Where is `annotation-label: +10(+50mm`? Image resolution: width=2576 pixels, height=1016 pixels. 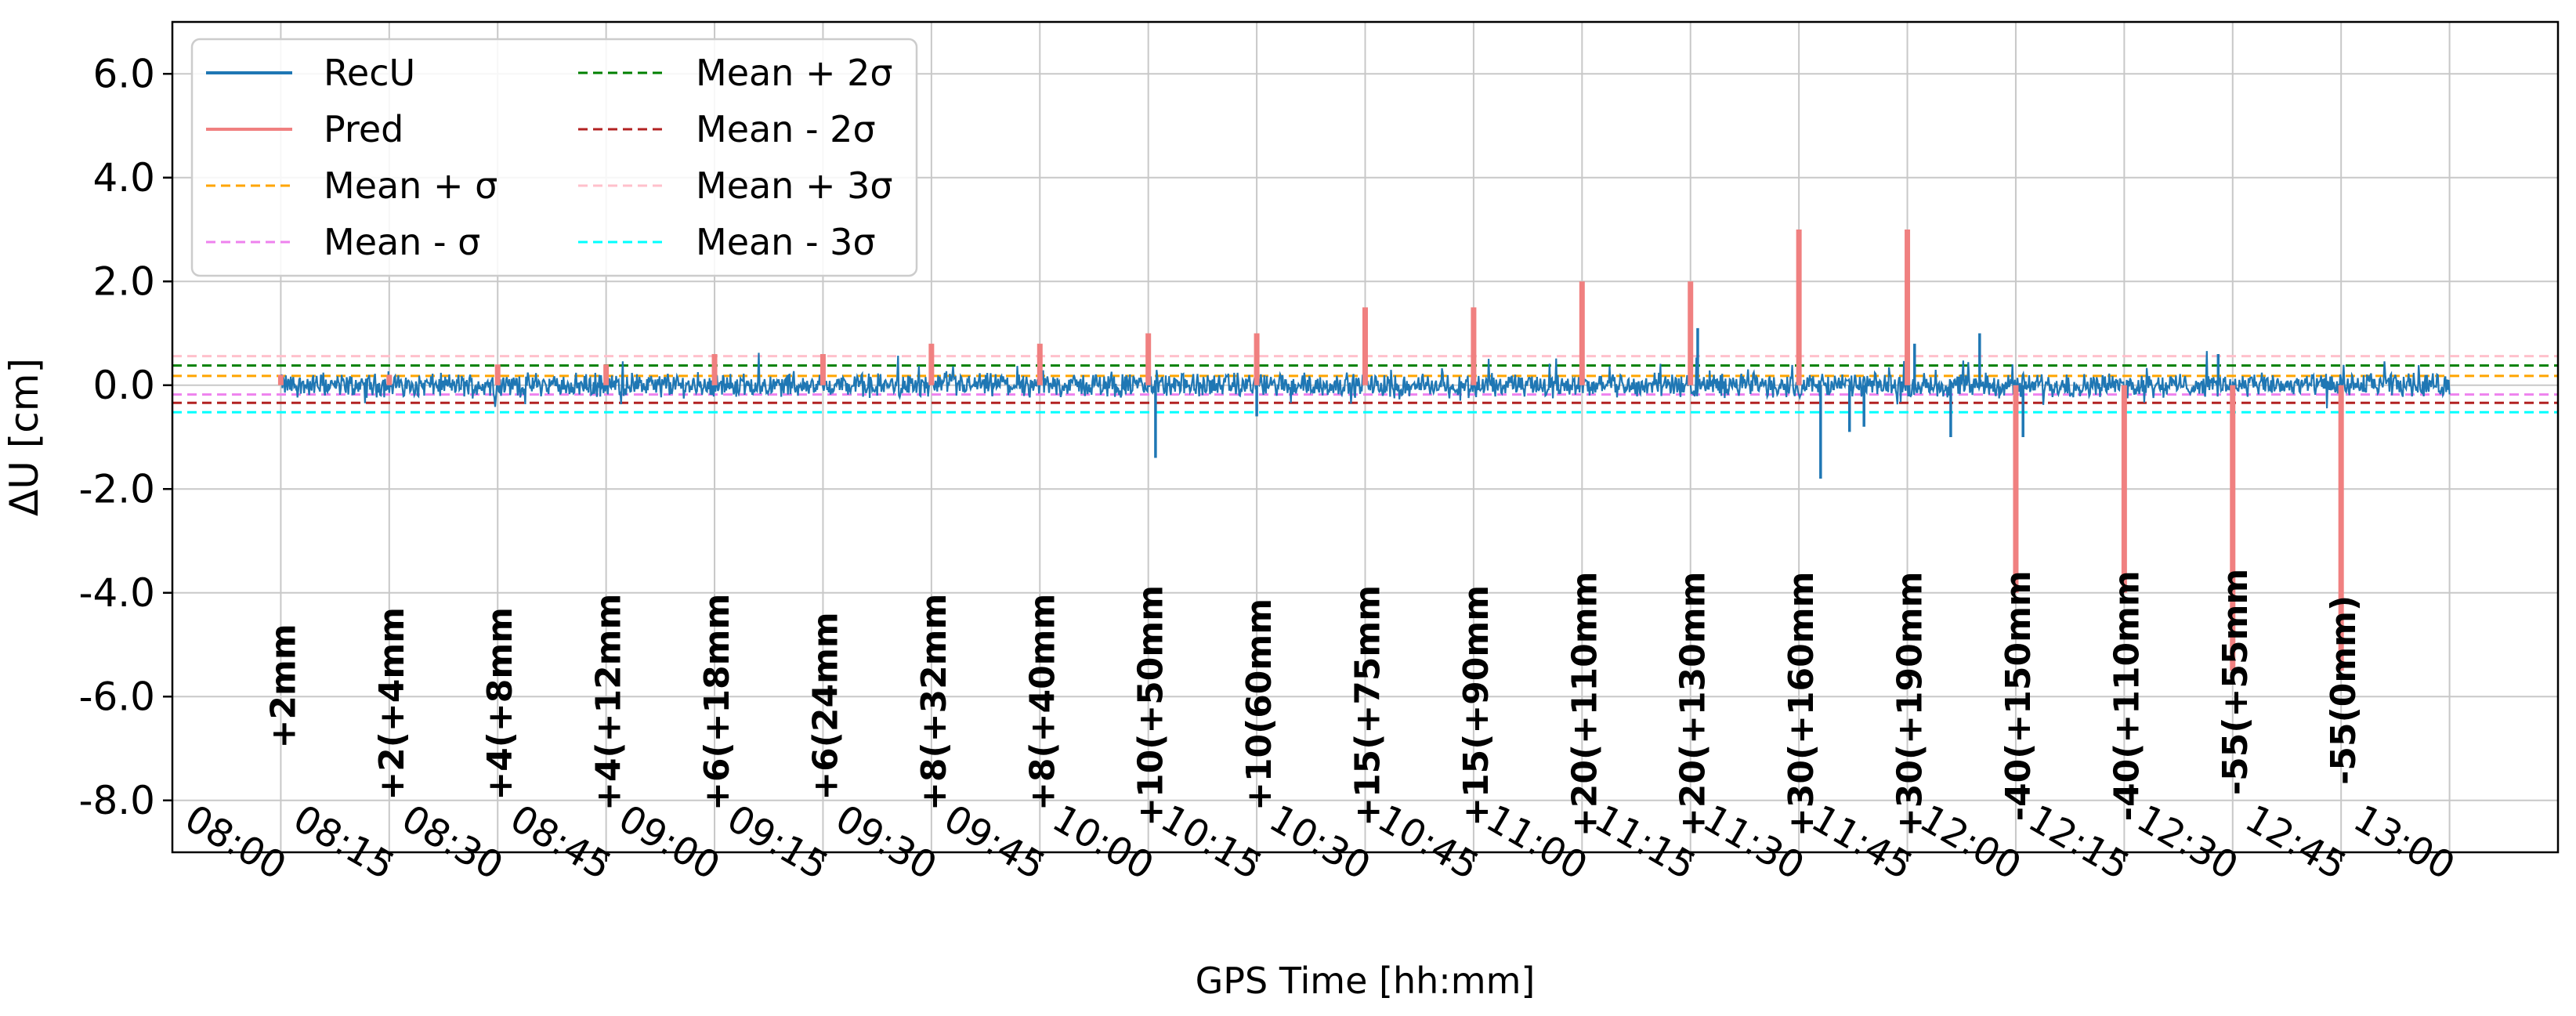
annotation-label: +10(+50mm is located at coordinates (1151, 705).